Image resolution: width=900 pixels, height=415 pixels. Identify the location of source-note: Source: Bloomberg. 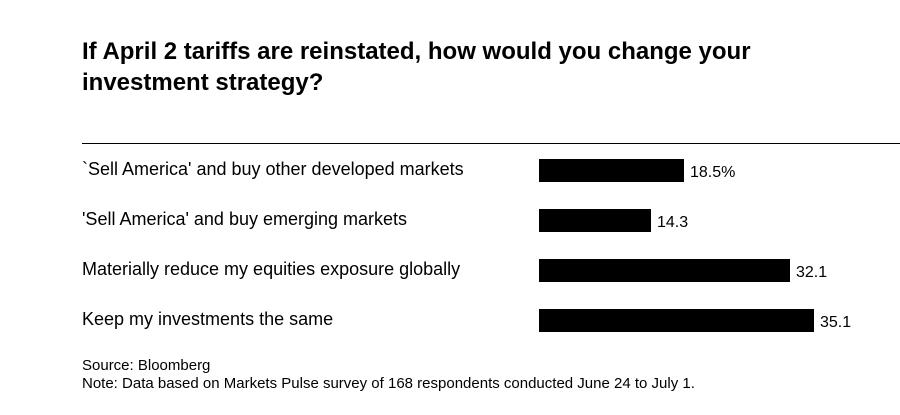
(146, 365).